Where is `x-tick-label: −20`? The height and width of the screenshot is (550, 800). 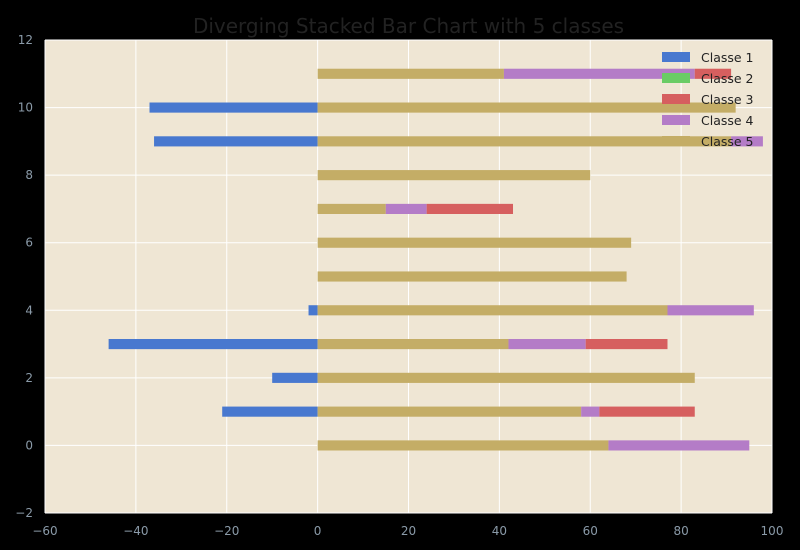 x-tick-label: −20 is located at coordinates (226, 531).